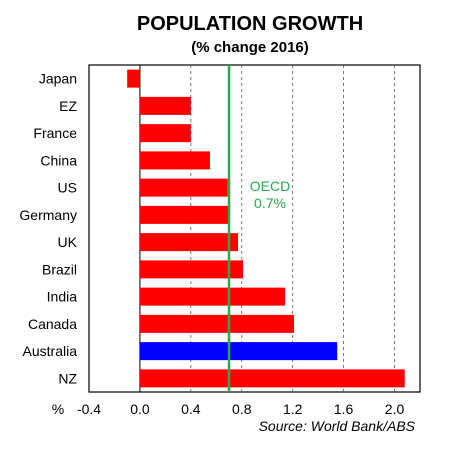 This screenshot has width=457, height=451. Describe the element at coordinates (272, 378) in the screenshot. I see `bar-nz` at that location.